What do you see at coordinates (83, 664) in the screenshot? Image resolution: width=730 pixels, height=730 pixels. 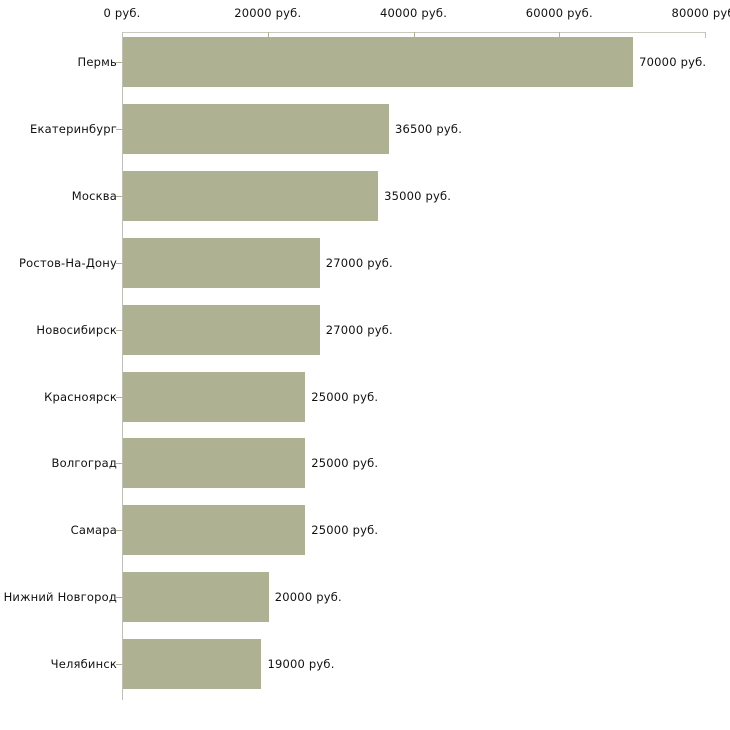 I see `y-axis-category-label: Челябинск` at bounding box center [83, 664].